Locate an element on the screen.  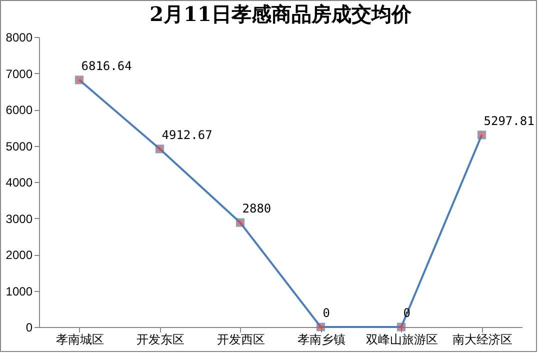
y-tick-label: 2000 is located at coordinates (19, 255).